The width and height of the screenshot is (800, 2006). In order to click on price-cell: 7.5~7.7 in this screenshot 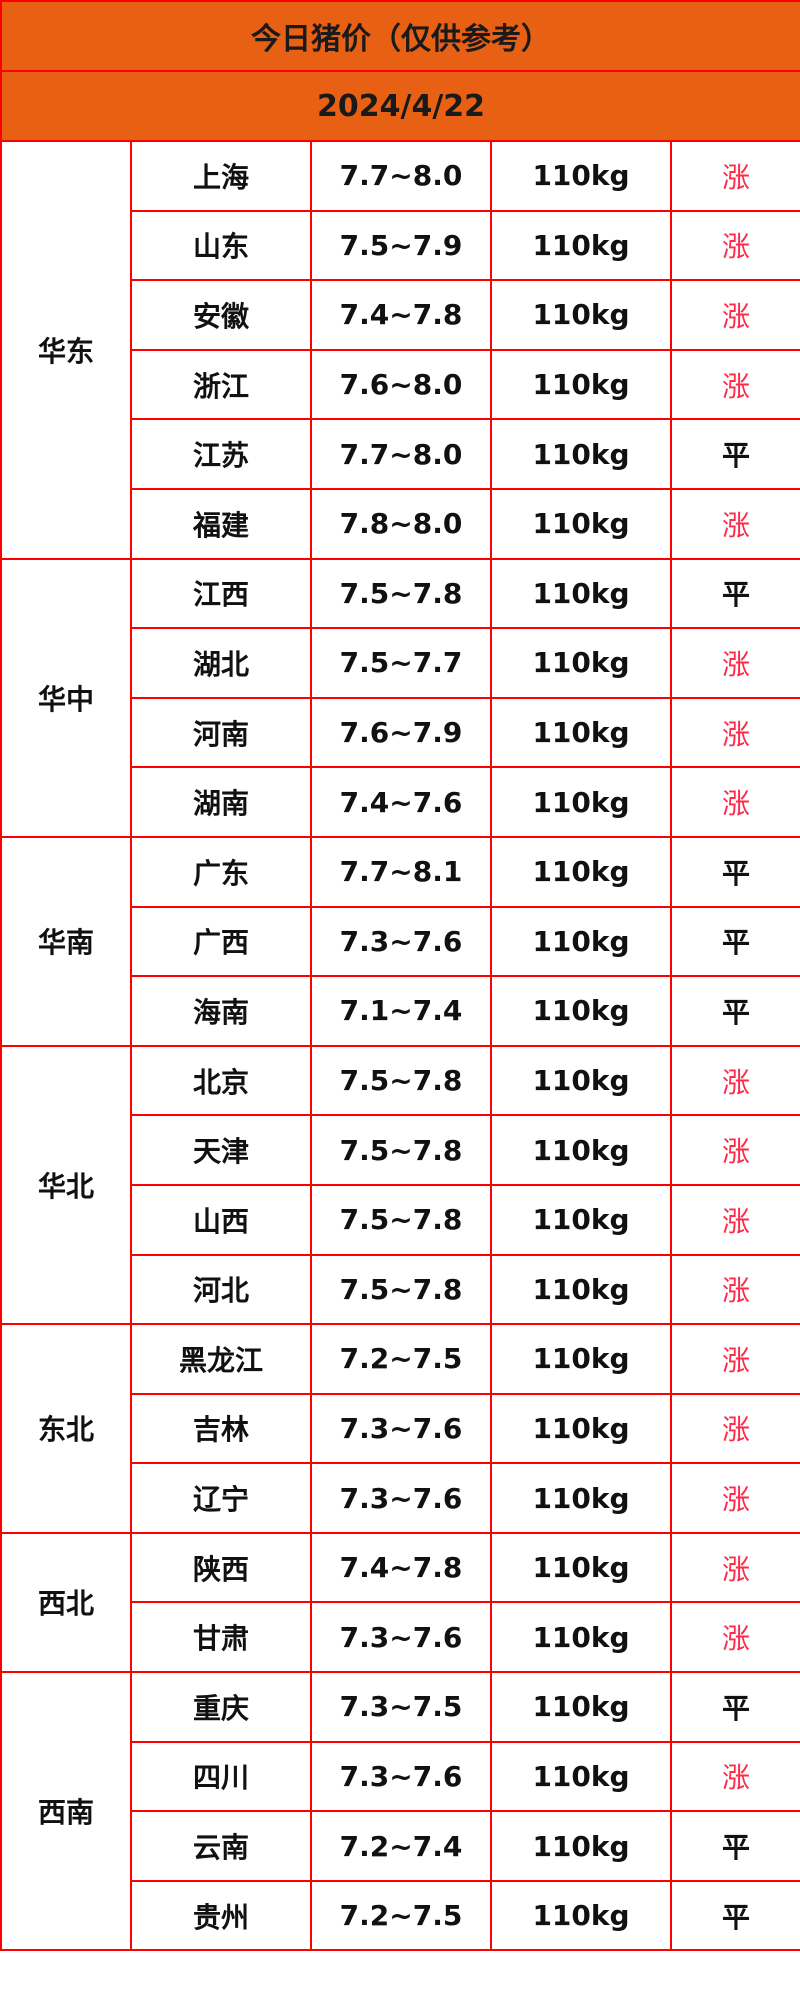, I will do `click(401, 663)`.